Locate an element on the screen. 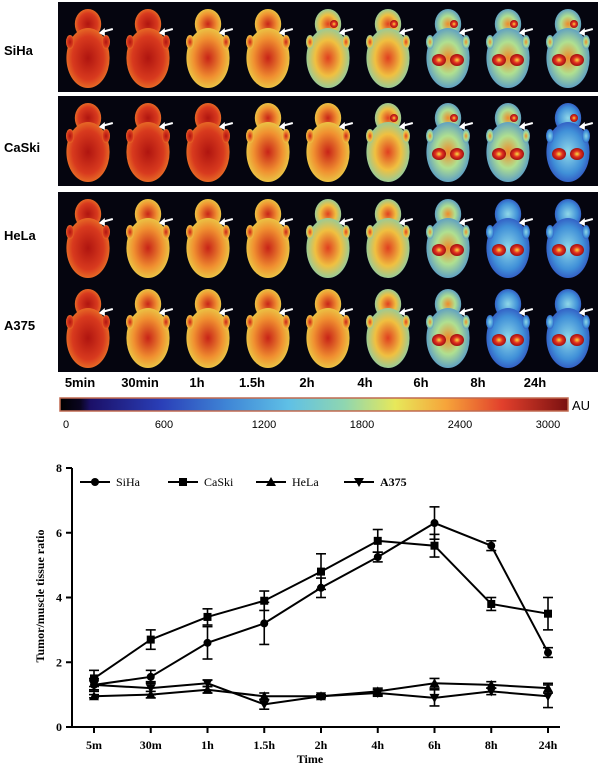 The width and height of the screenshot is (600, 770). colorbar-tick-0: 0 is located at coordinates (66, 425).